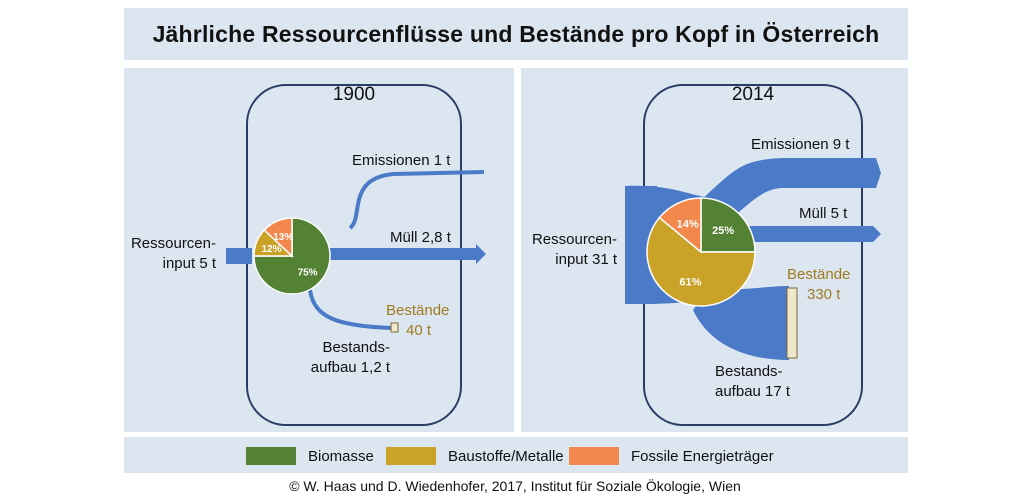 Image resolution: width=1030 pixels, height=500 pixels. What do you see at coordinates (341, 456) in the screenshot?
I see `legend-label: Biomasse` at bounding box center [341, 456].